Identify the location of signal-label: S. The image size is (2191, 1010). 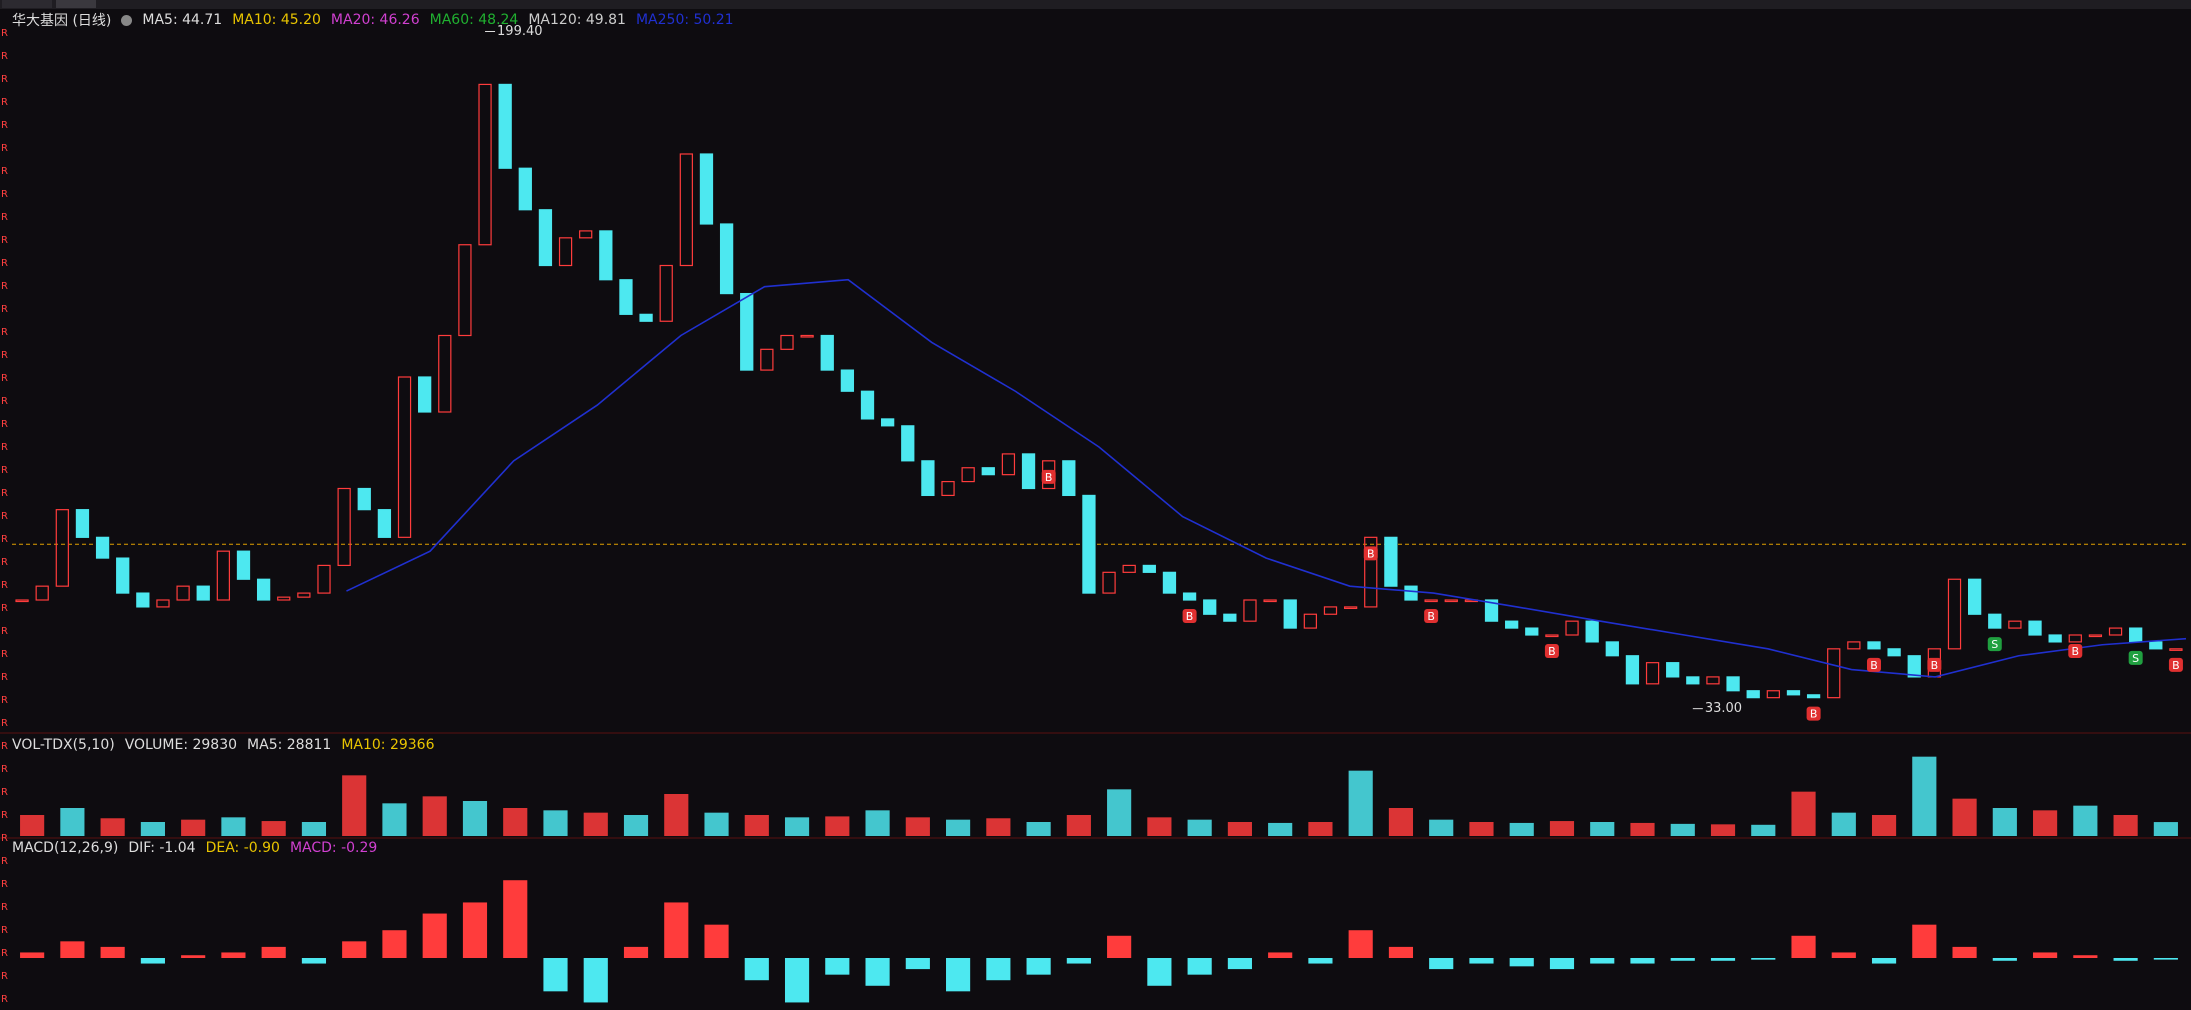
(1994, 644).